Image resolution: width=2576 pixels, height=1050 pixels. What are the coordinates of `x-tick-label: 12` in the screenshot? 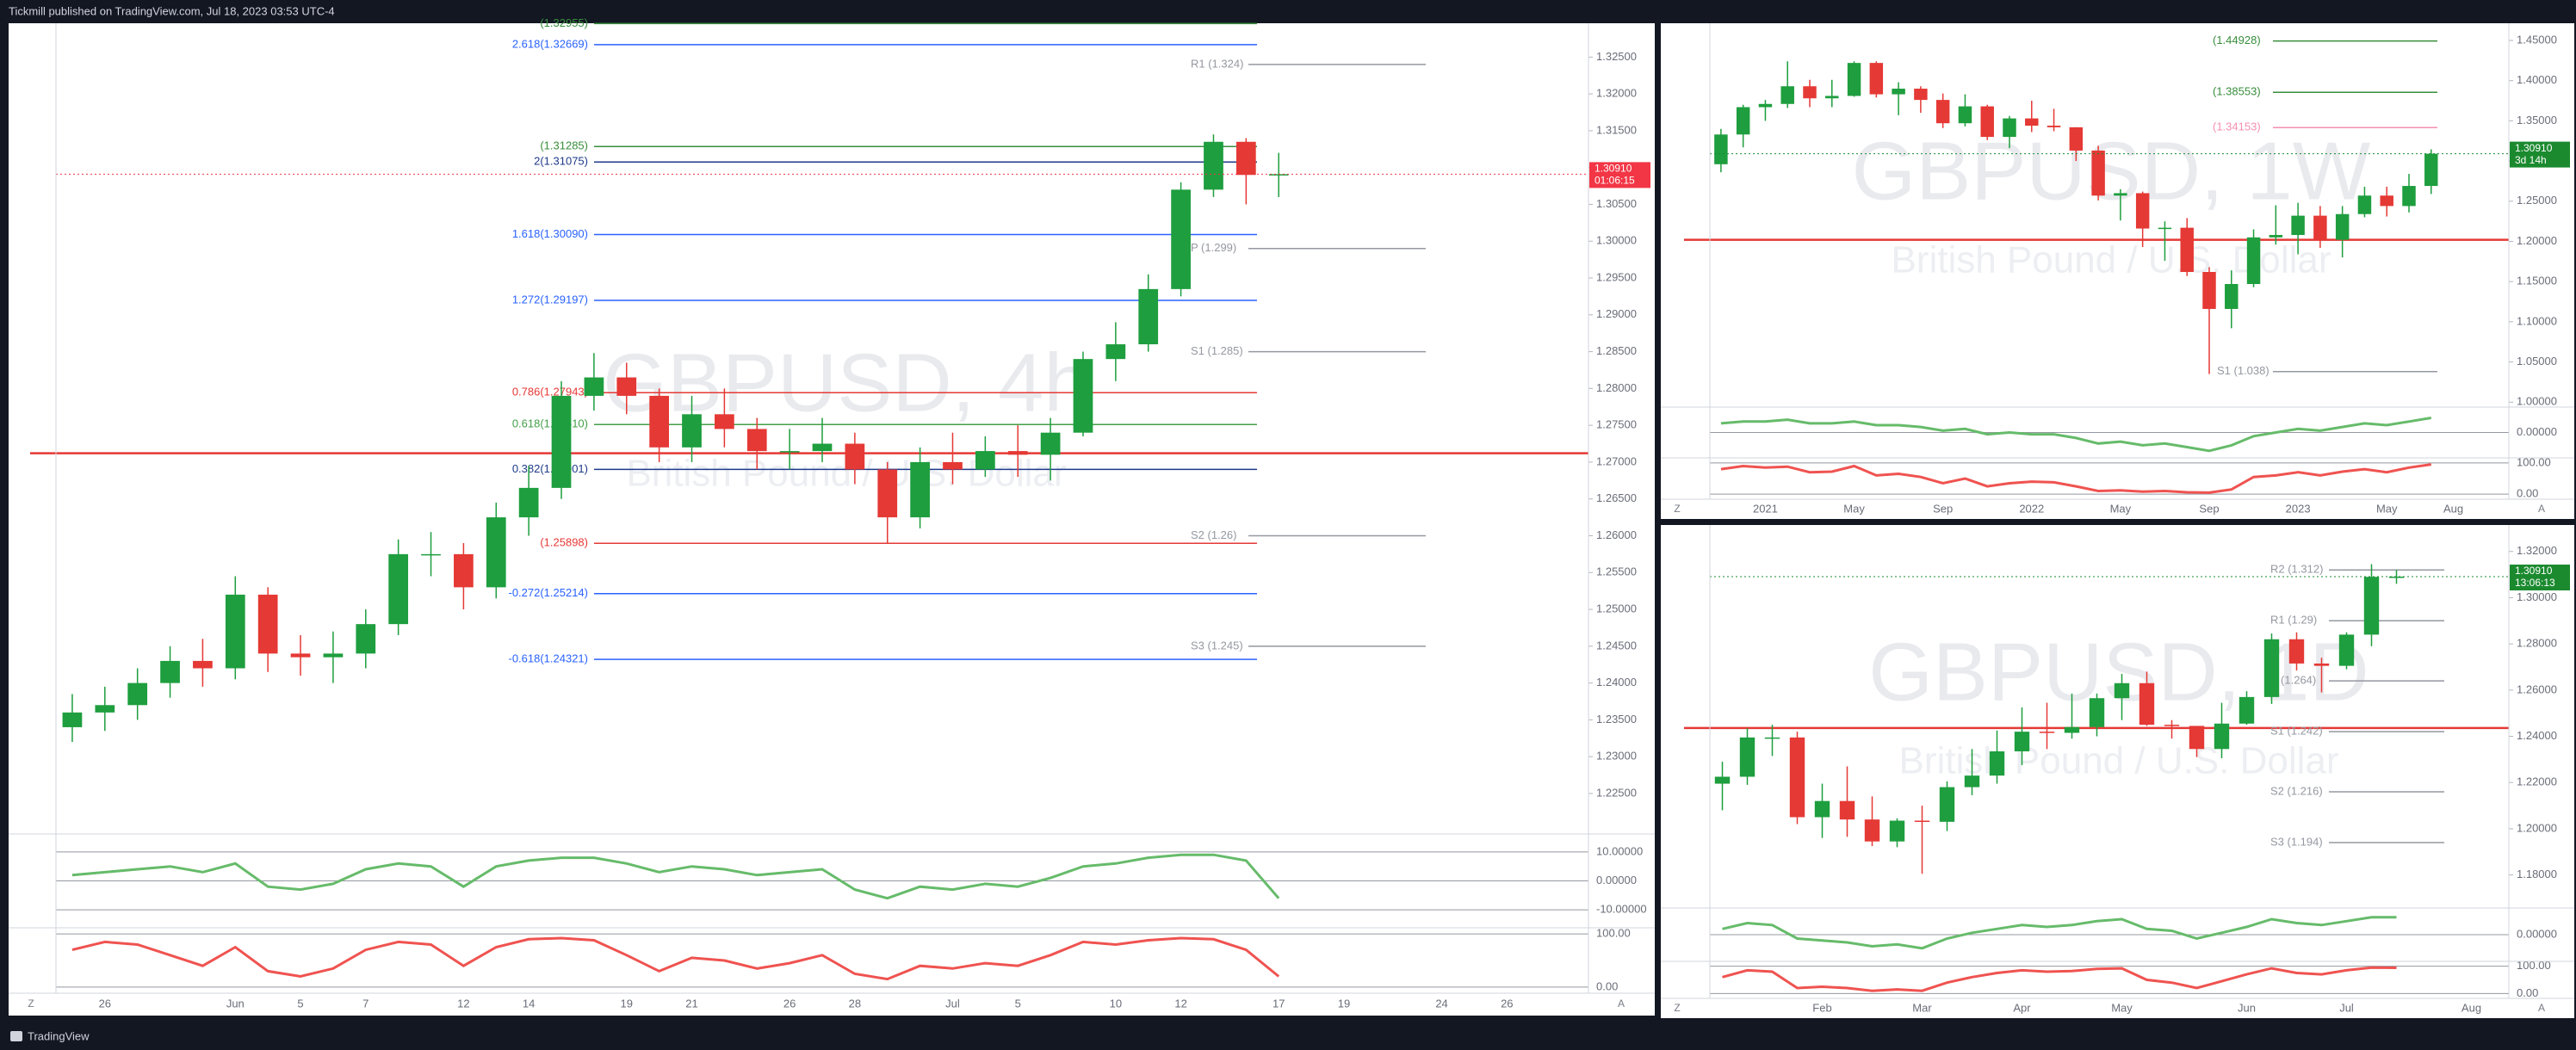 It's located at (1180, 1004).